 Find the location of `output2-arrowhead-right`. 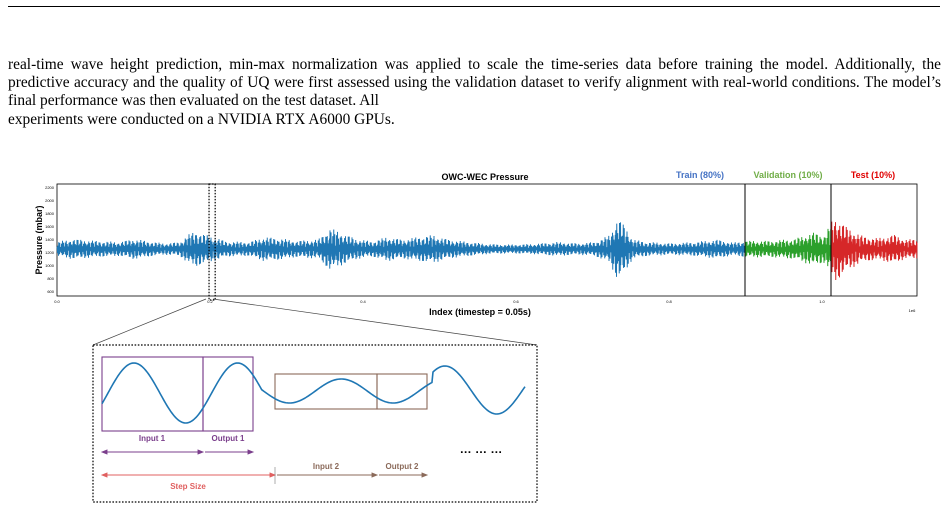

output2-arrowhead-right is located at coordinates (425, 475).